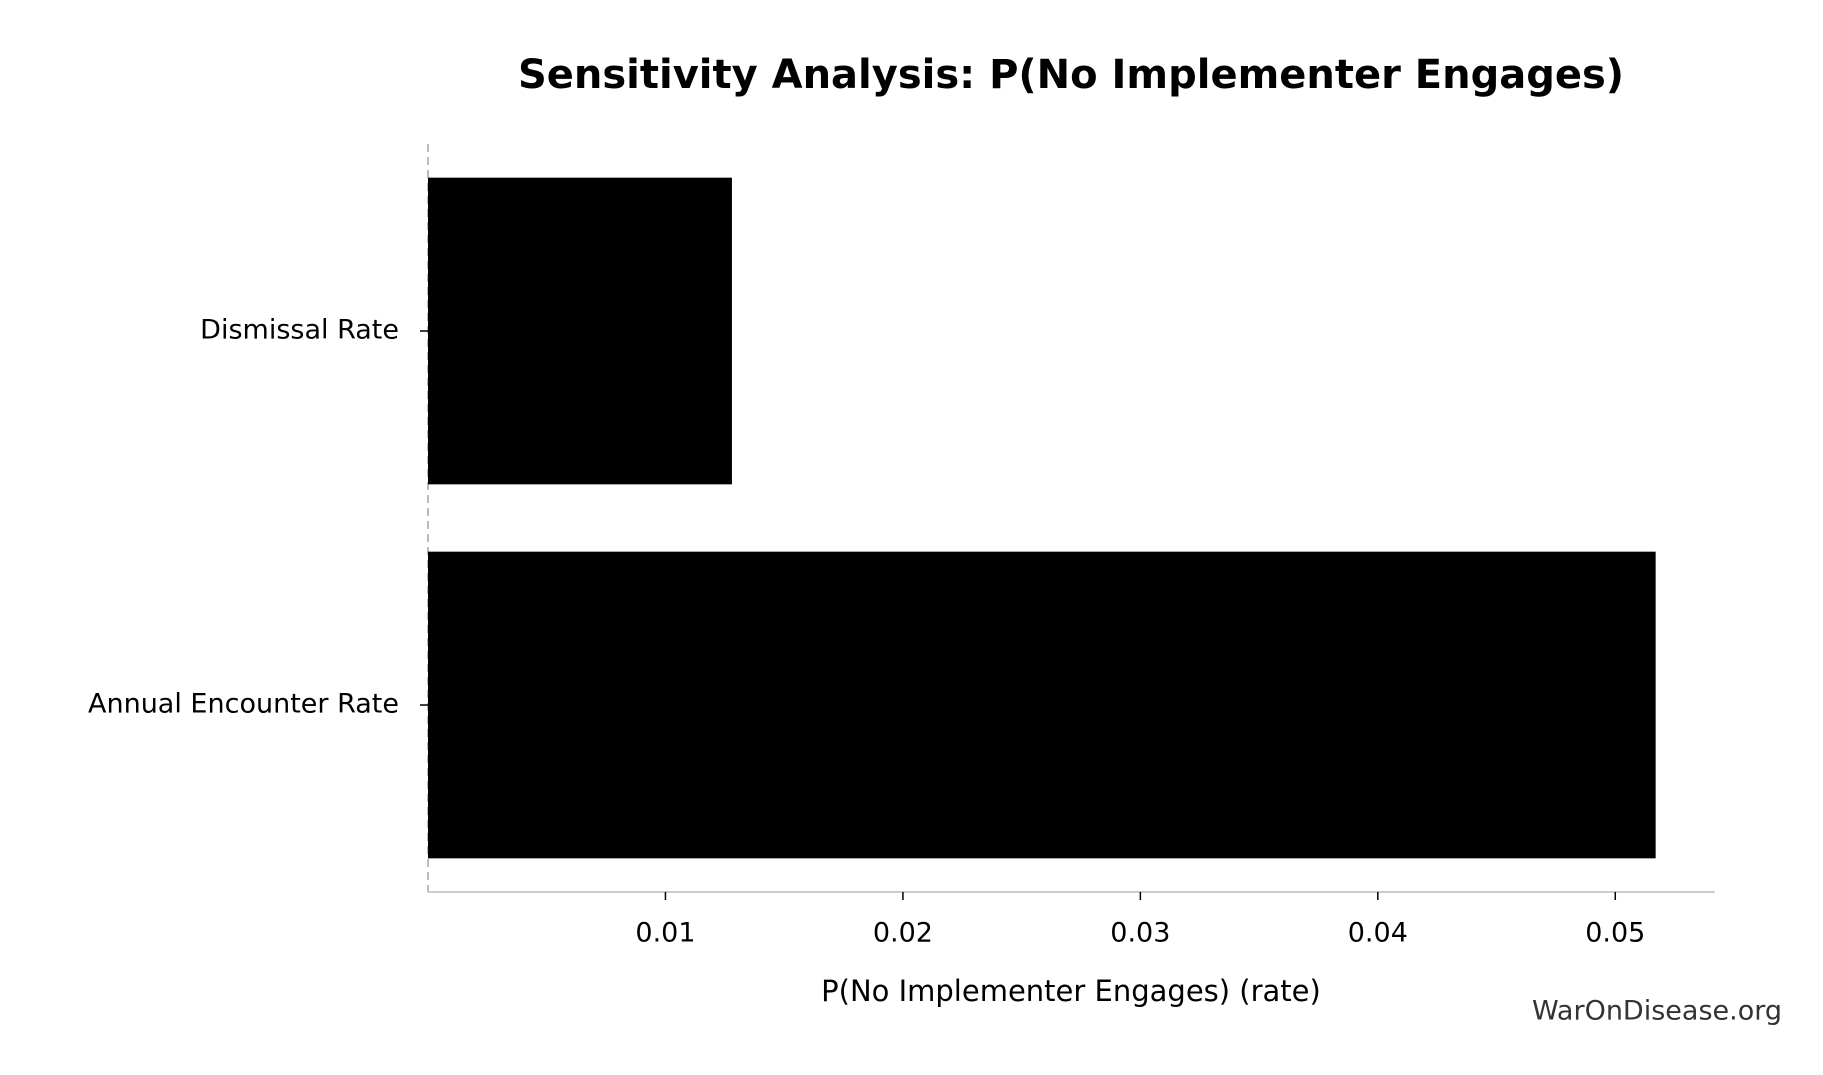 The width and height of the screenshot is (1823, 1075). I want to click on x-tick-label: 0.02, so click(903, 933).